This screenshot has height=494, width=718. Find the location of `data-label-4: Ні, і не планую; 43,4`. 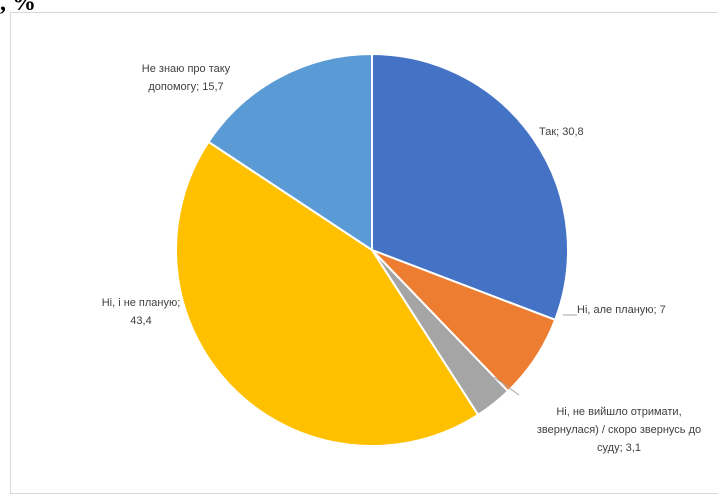

data-label-4: Ні, і не планую; 43,4 is located at coordinates (141, 312).